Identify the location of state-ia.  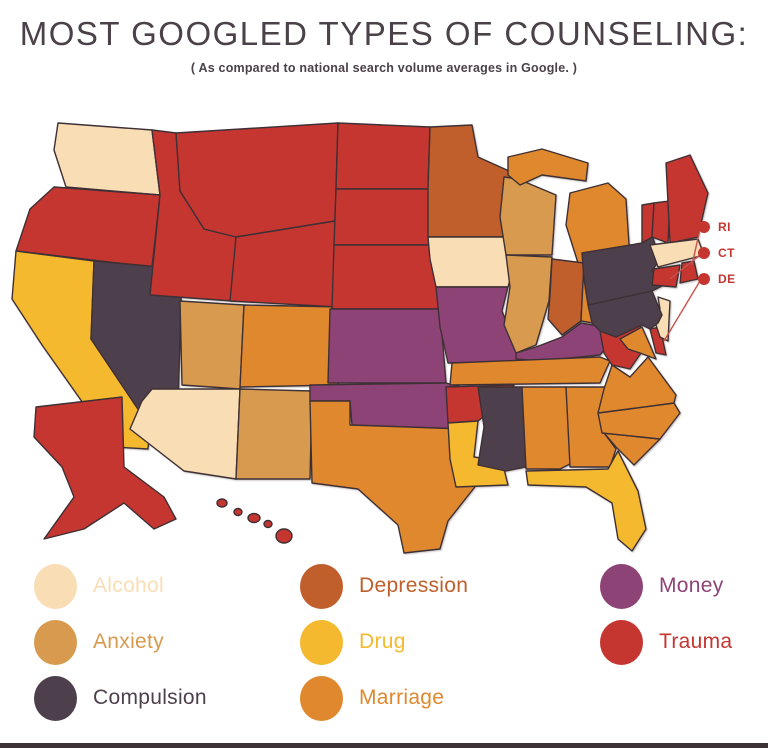
(472, 262).